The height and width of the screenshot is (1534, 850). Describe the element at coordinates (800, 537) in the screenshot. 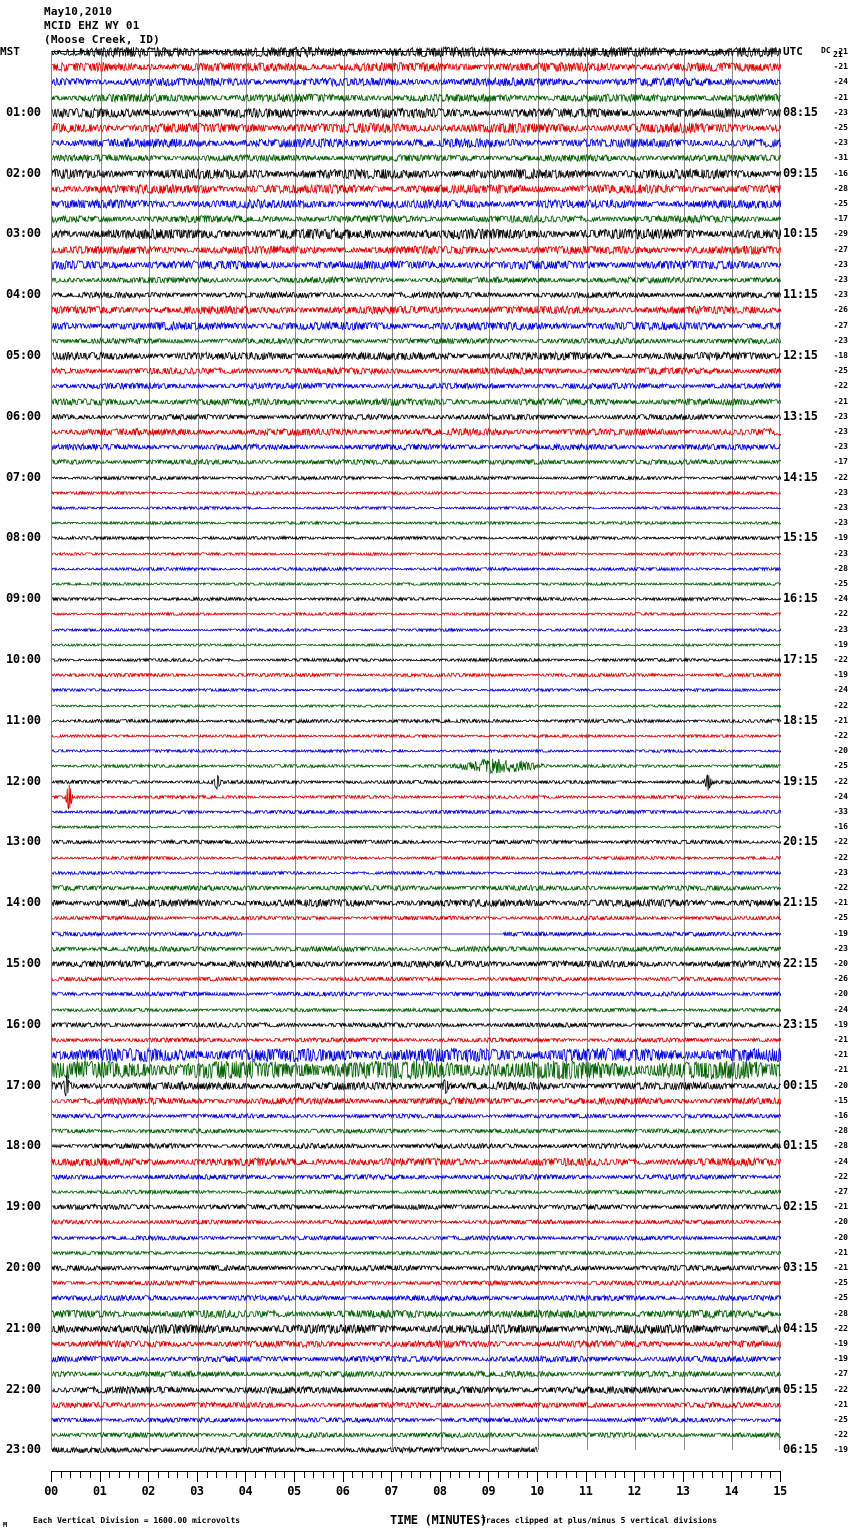

I see `utc-hour-label: 15:15` at that location.